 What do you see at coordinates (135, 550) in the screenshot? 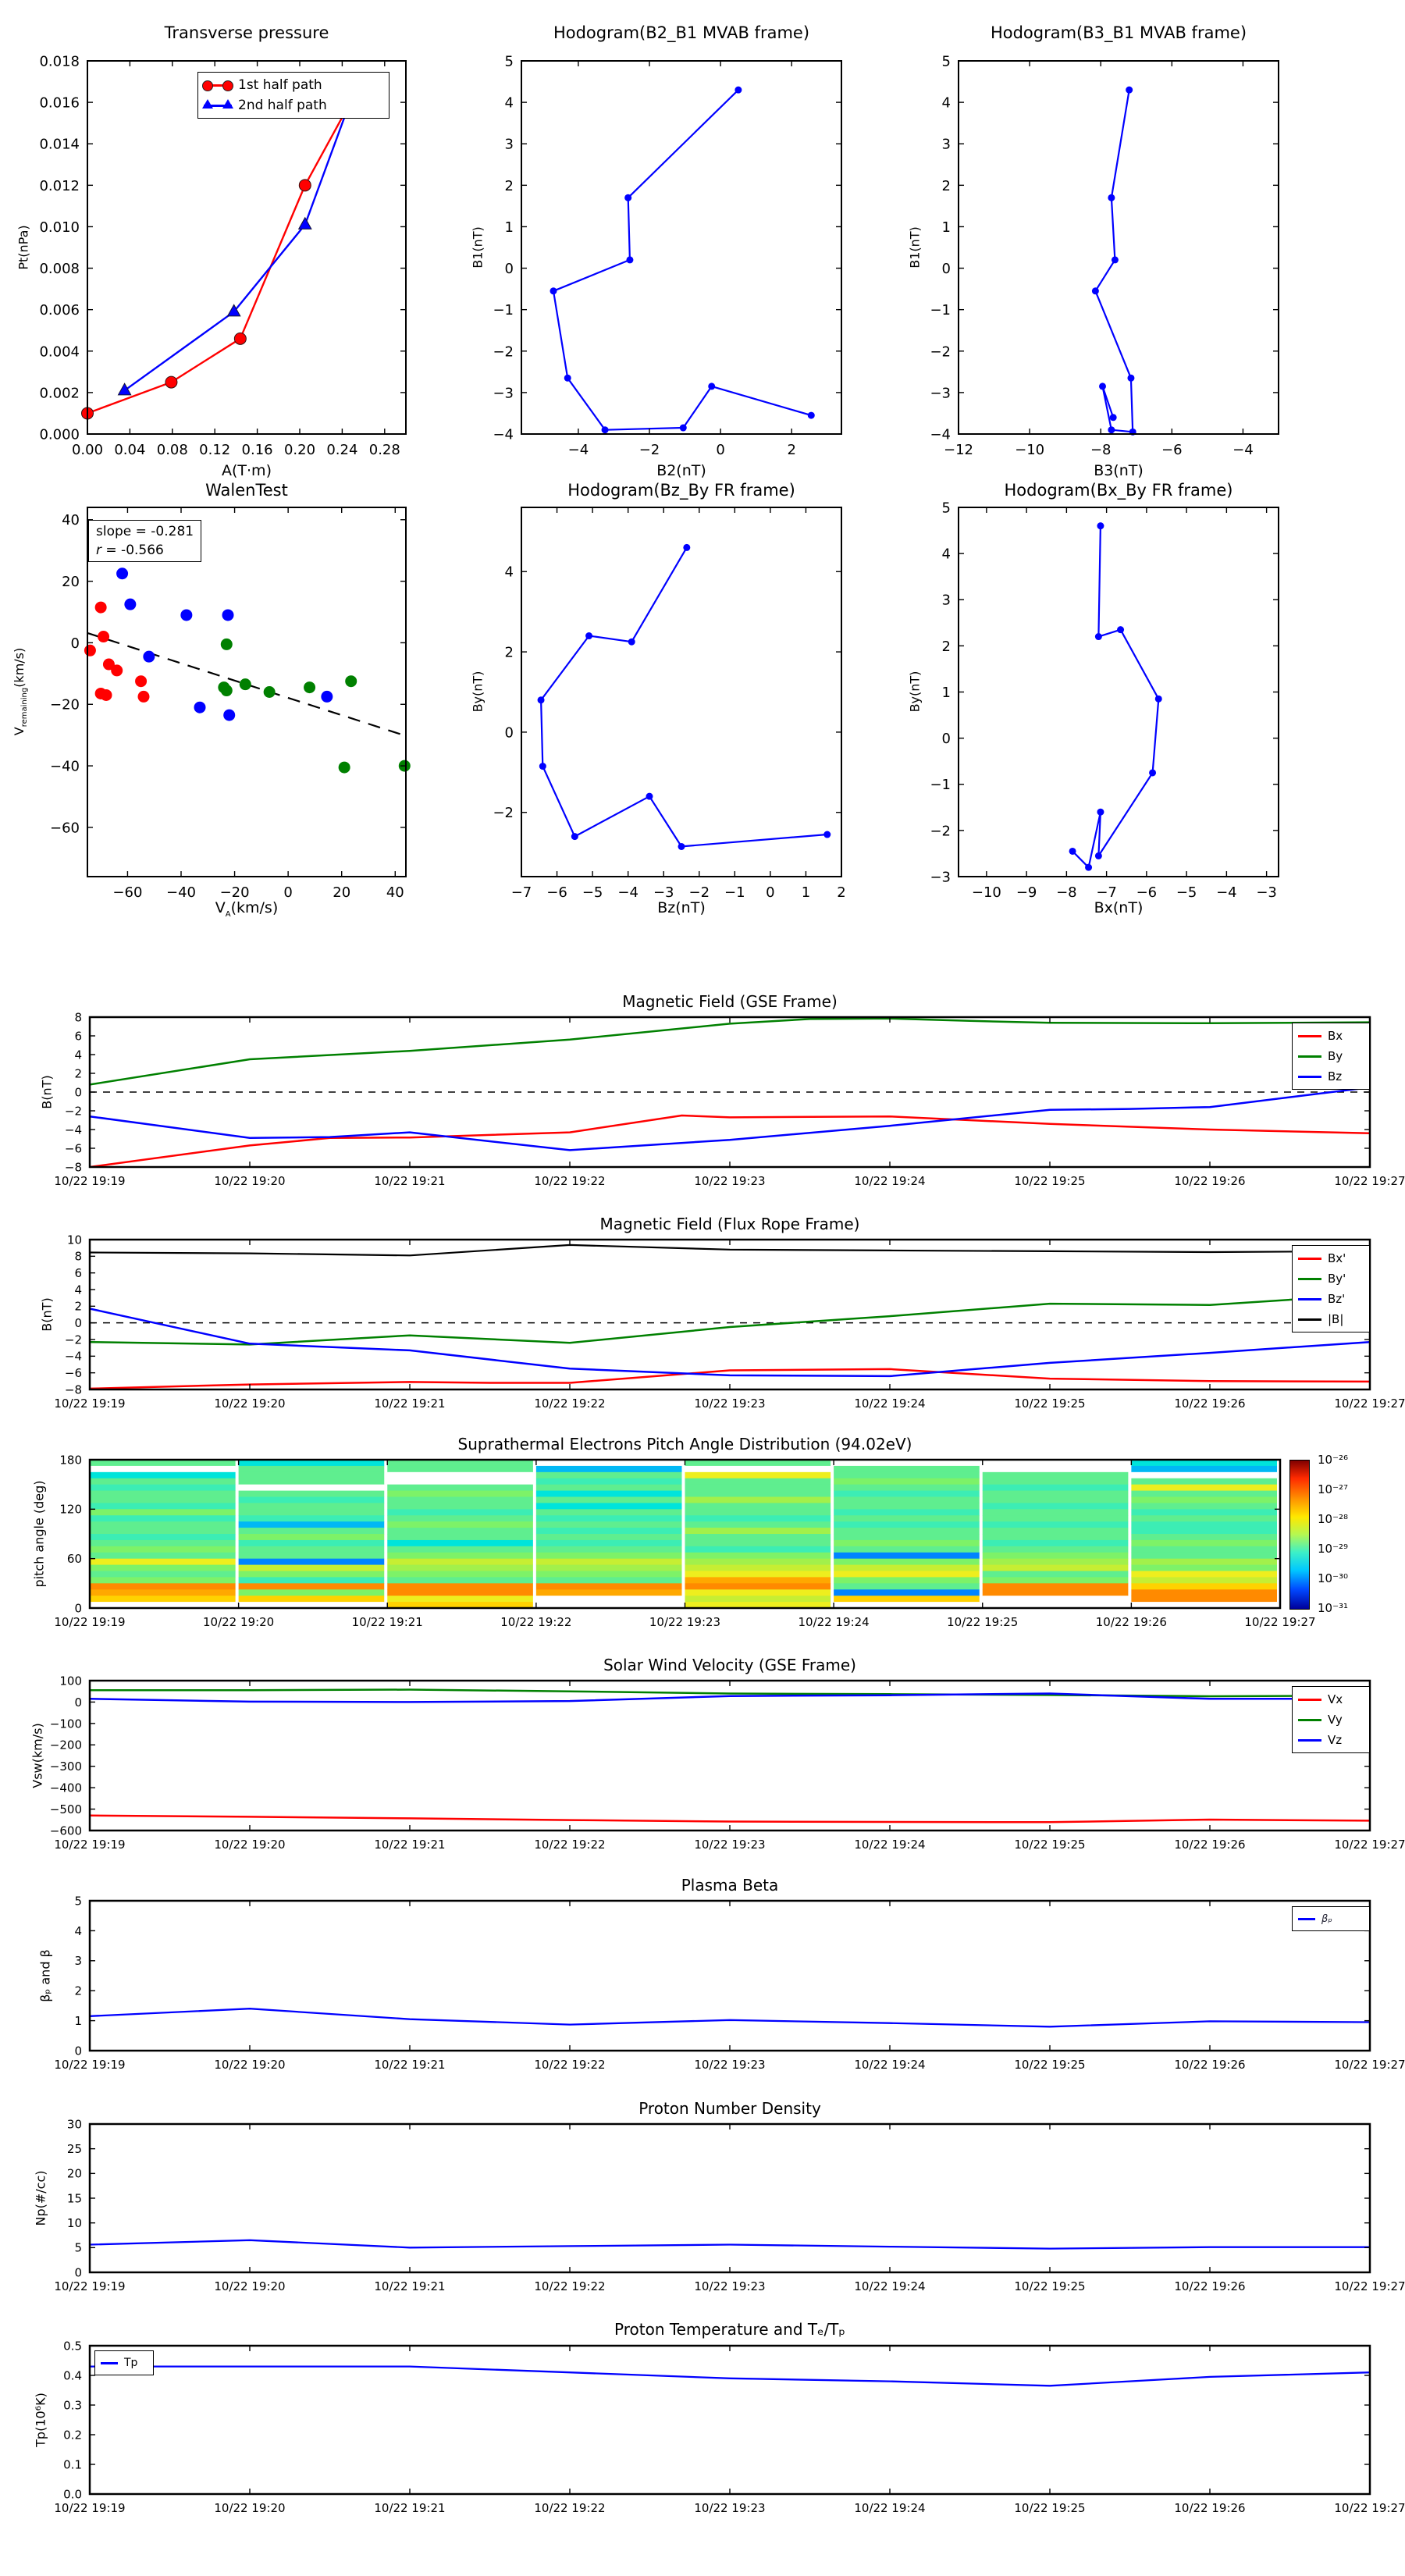
I see `r-value: = -0.566` at bounding box center [135, 550].